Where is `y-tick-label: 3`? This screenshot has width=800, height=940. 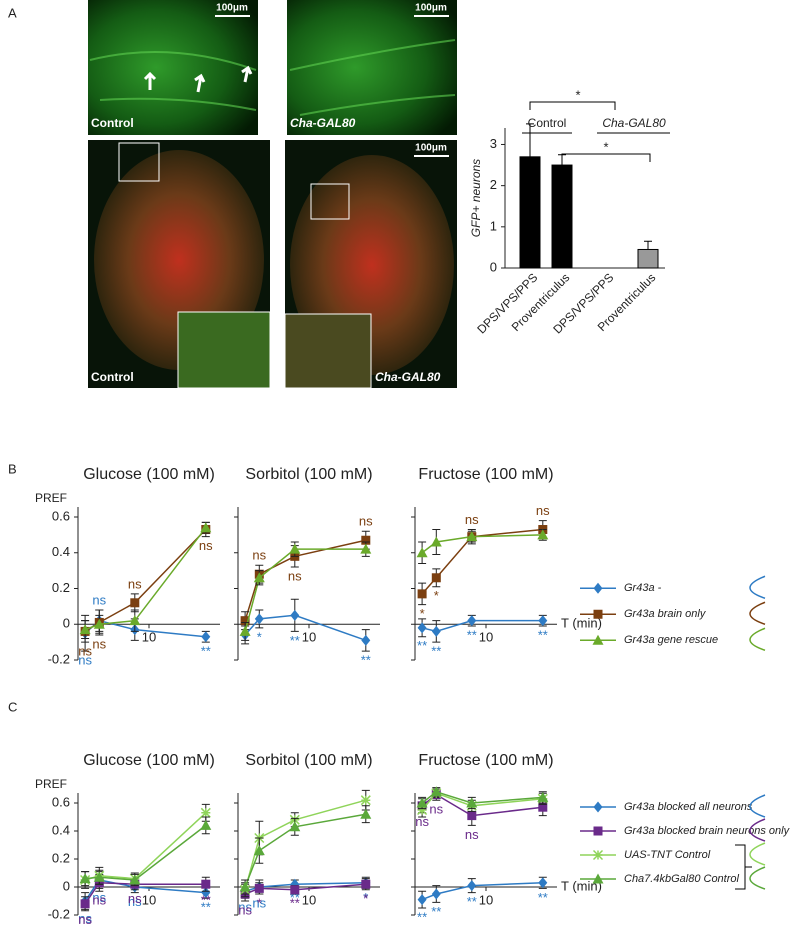 y-tick-label: 3 is located at coordinates (493, 143).